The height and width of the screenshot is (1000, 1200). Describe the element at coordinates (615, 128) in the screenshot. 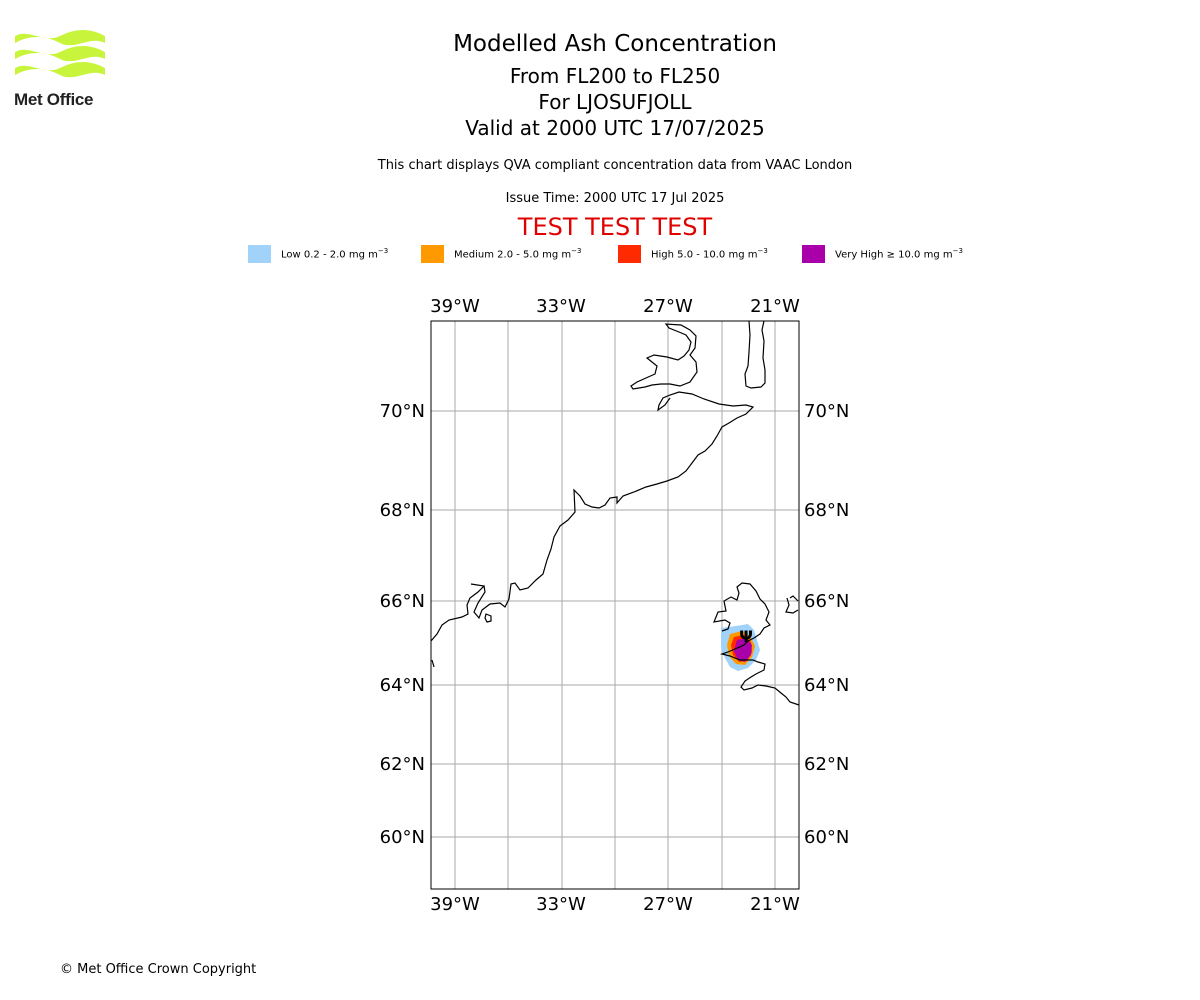

I see `valid-time: Valid at 2000 UTC 17/07/2025` at that location.